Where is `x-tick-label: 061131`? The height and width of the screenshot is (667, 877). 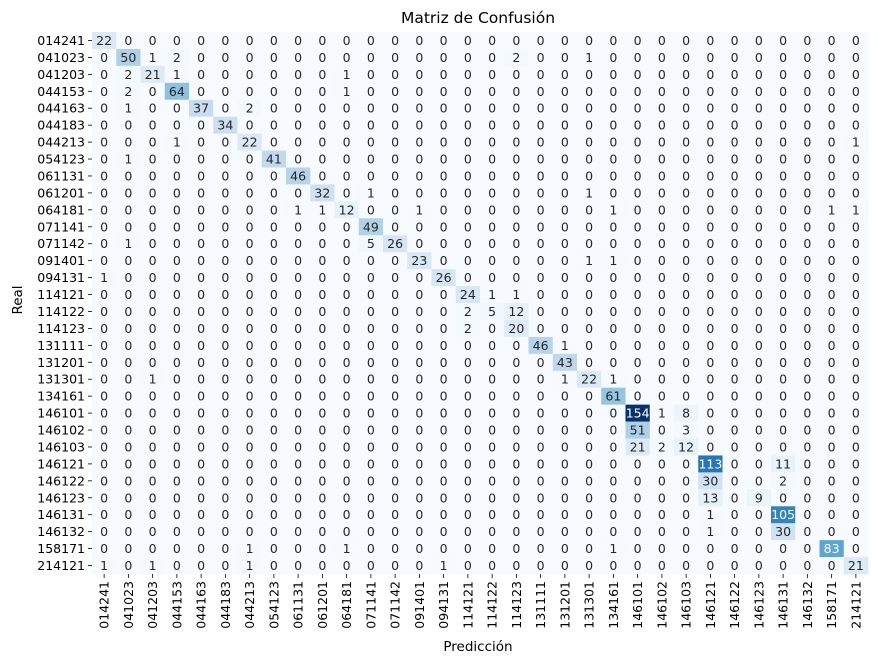
x-tick-label: 061131 is located at coordinates (298, 605).